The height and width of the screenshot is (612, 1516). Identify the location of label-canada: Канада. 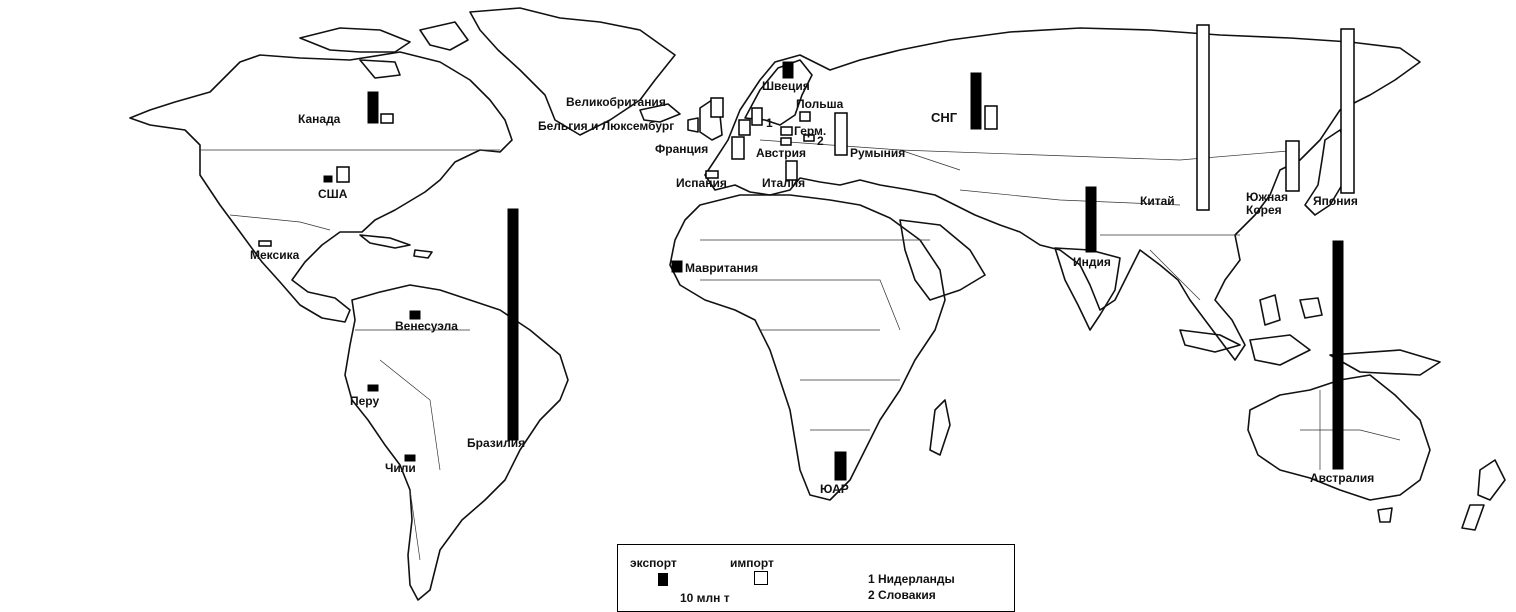
(319, 119).